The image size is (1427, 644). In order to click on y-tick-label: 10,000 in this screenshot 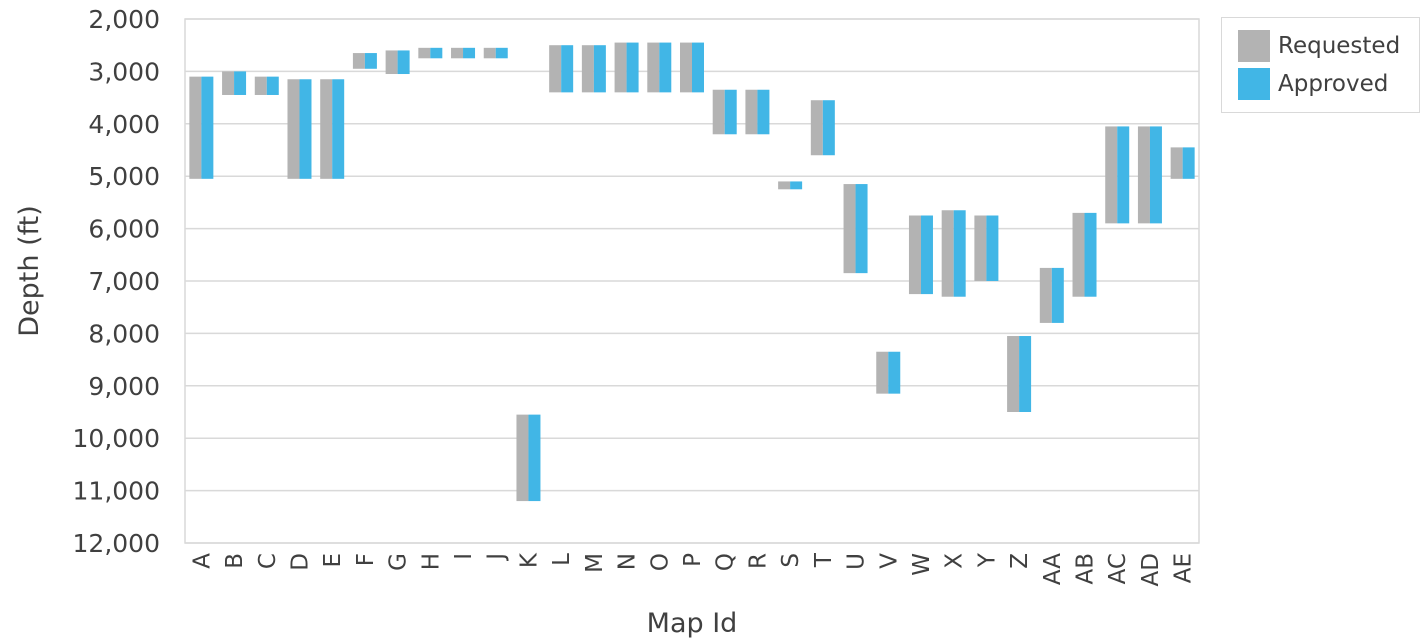, I will do `click(116, 438)`.